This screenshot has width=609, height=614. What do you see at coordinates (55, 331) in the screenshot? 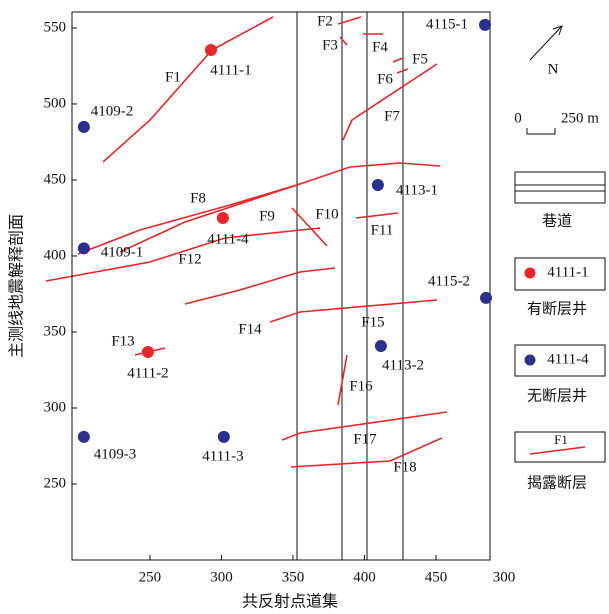
I see `y-tick-label: 350` at bounding box center [55, 331].